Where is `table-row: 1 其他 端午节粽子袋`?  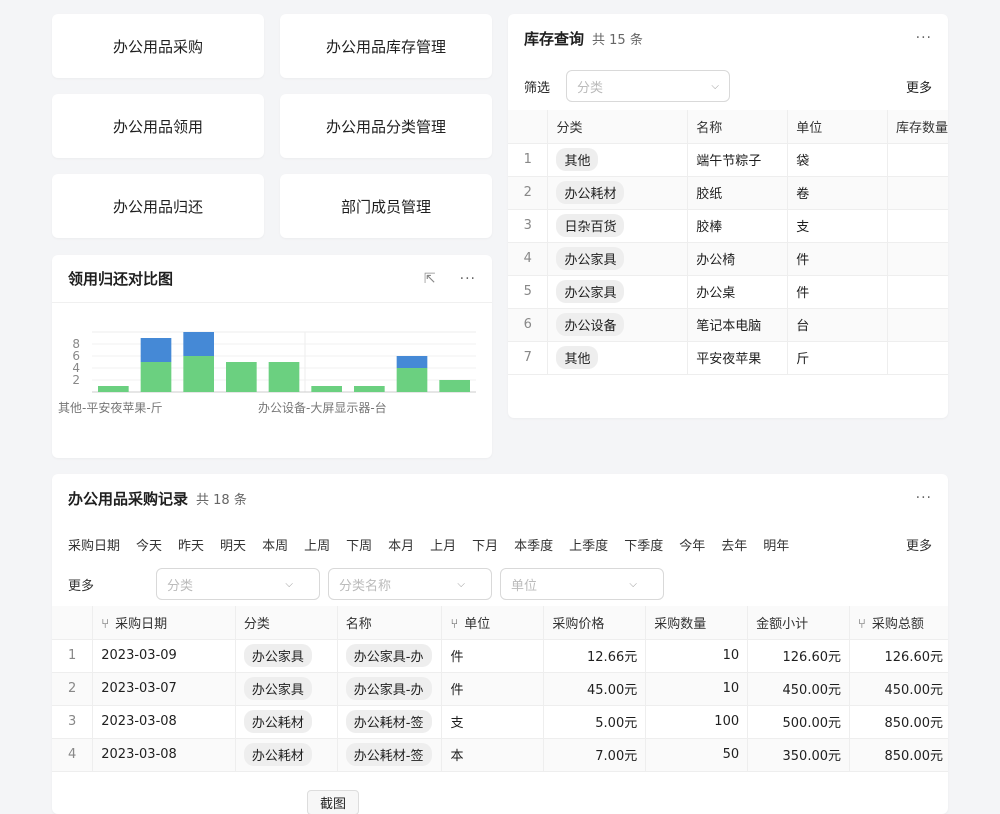 table-row: 1 其他 端午节粽子袋 is located at coordinates (728, 160).